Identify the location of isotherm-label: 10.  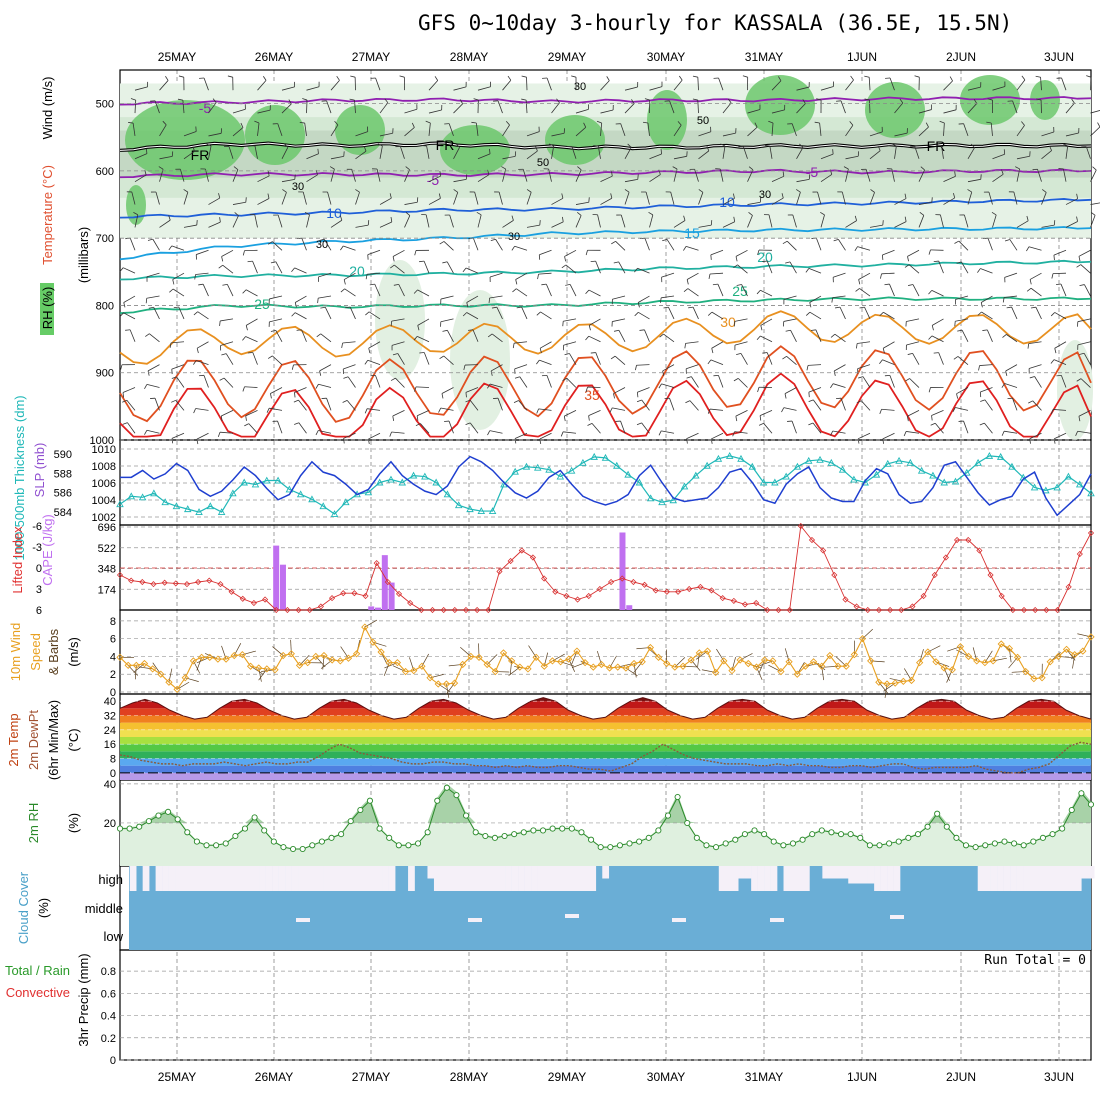
(334, 213).